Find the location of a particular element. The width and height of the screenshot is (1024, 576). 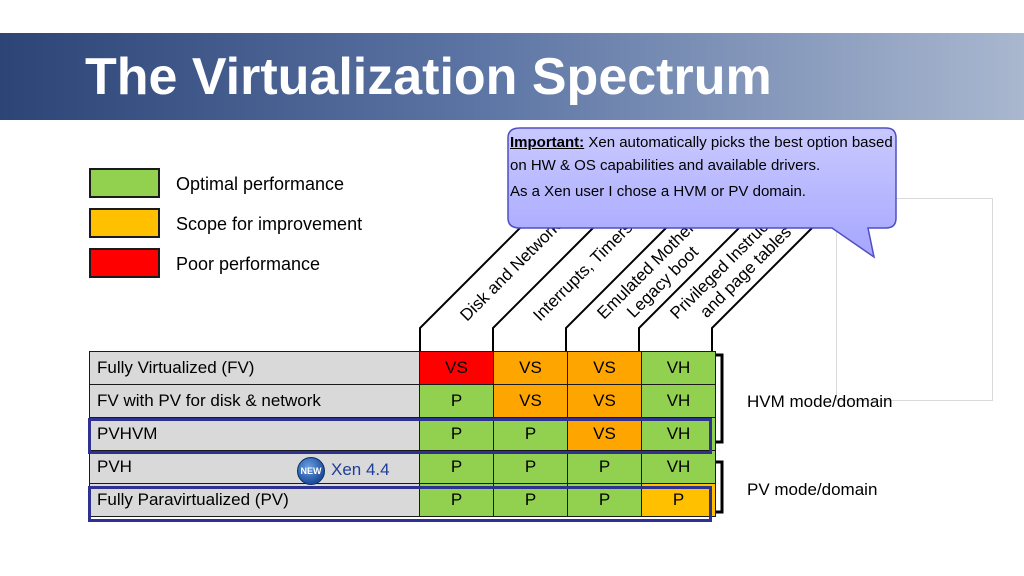

legend-swatch-improvement is located at coordinates (124, 223).